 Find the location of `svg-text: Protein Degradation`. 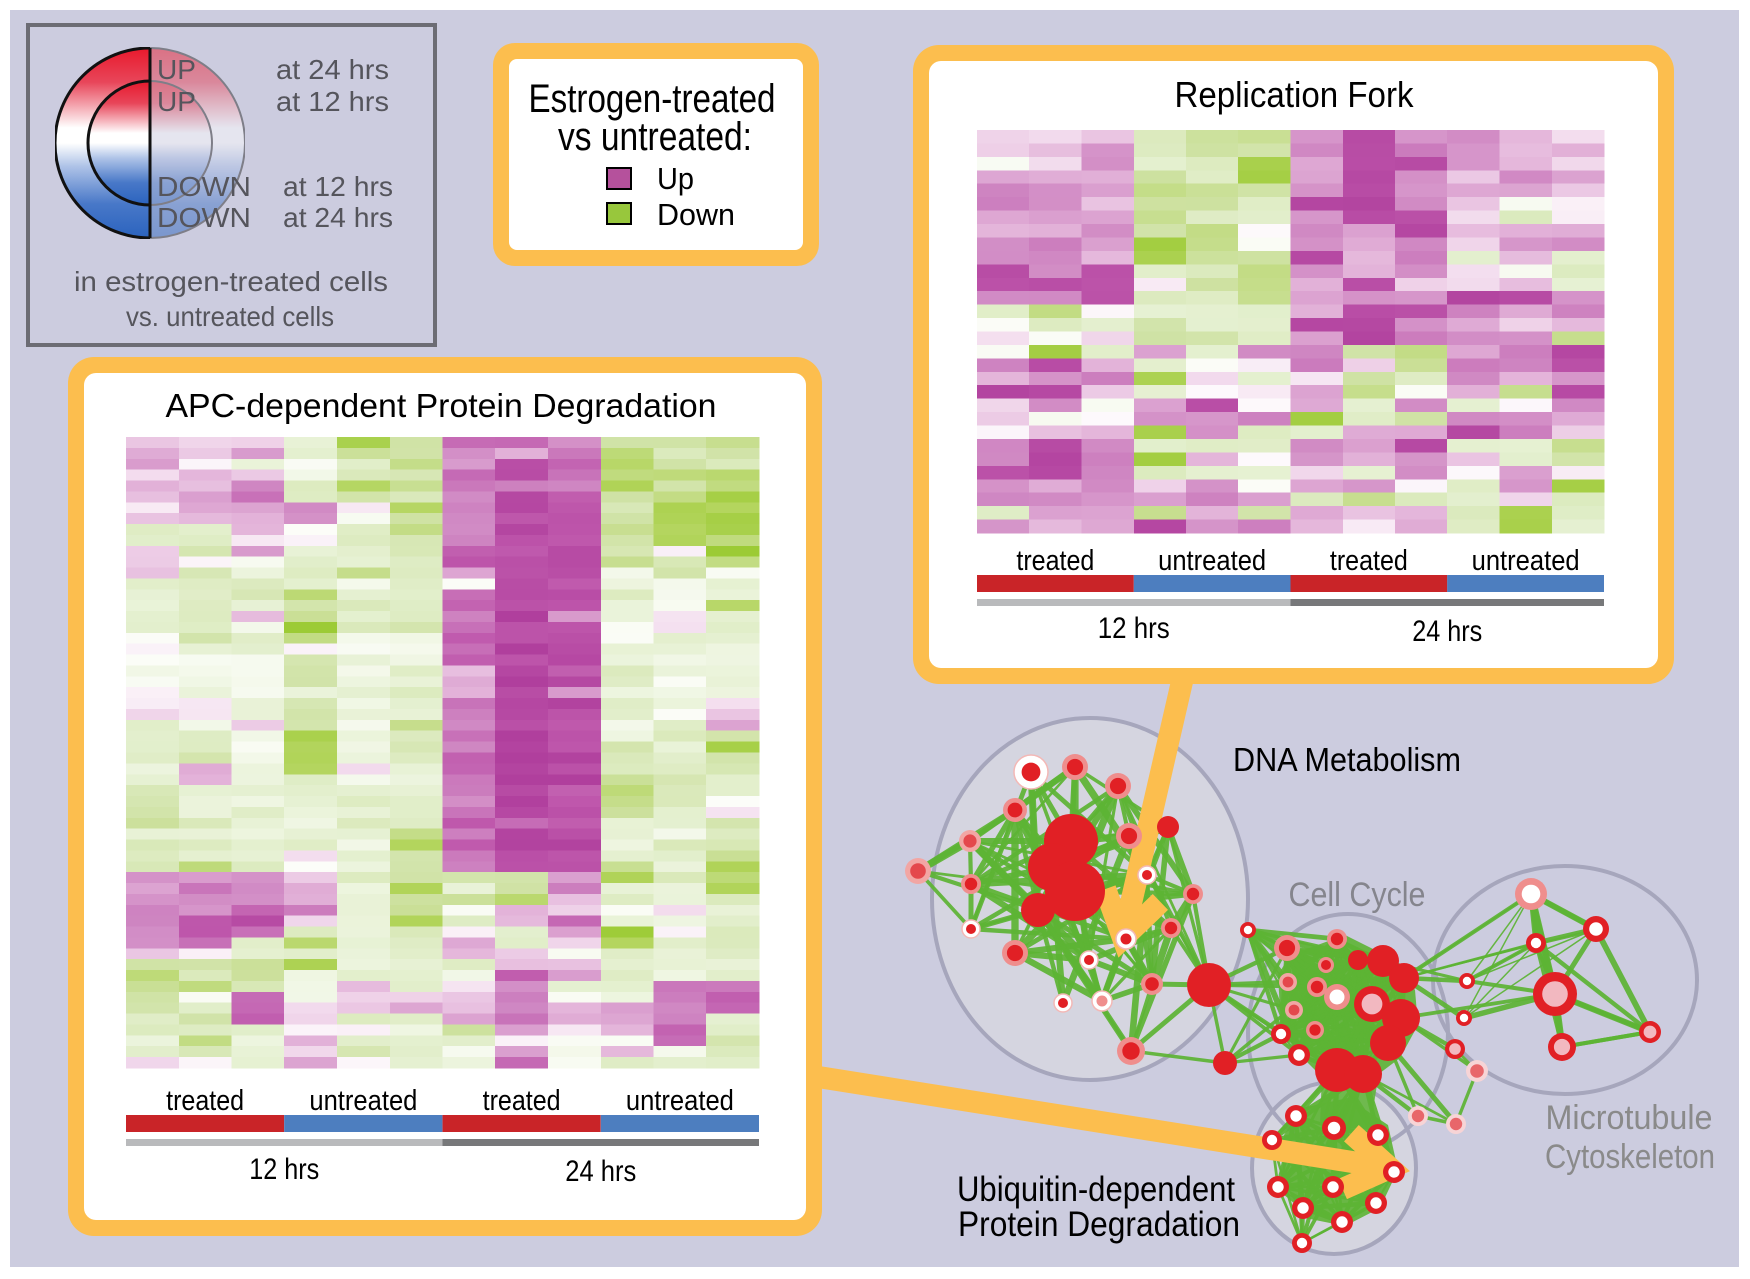

svg-text: Protein Degradation is located at coordinates (1099, 1224).